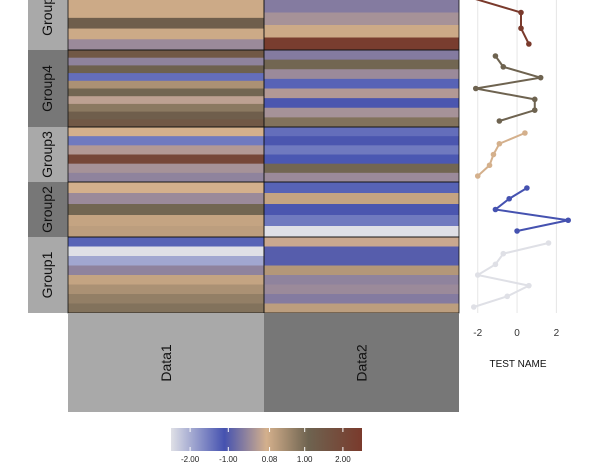 Image resolution: width=606 pixels, height=462 pixels. I want to click on line-axis-label: TEST NAME, so click(517, 364).